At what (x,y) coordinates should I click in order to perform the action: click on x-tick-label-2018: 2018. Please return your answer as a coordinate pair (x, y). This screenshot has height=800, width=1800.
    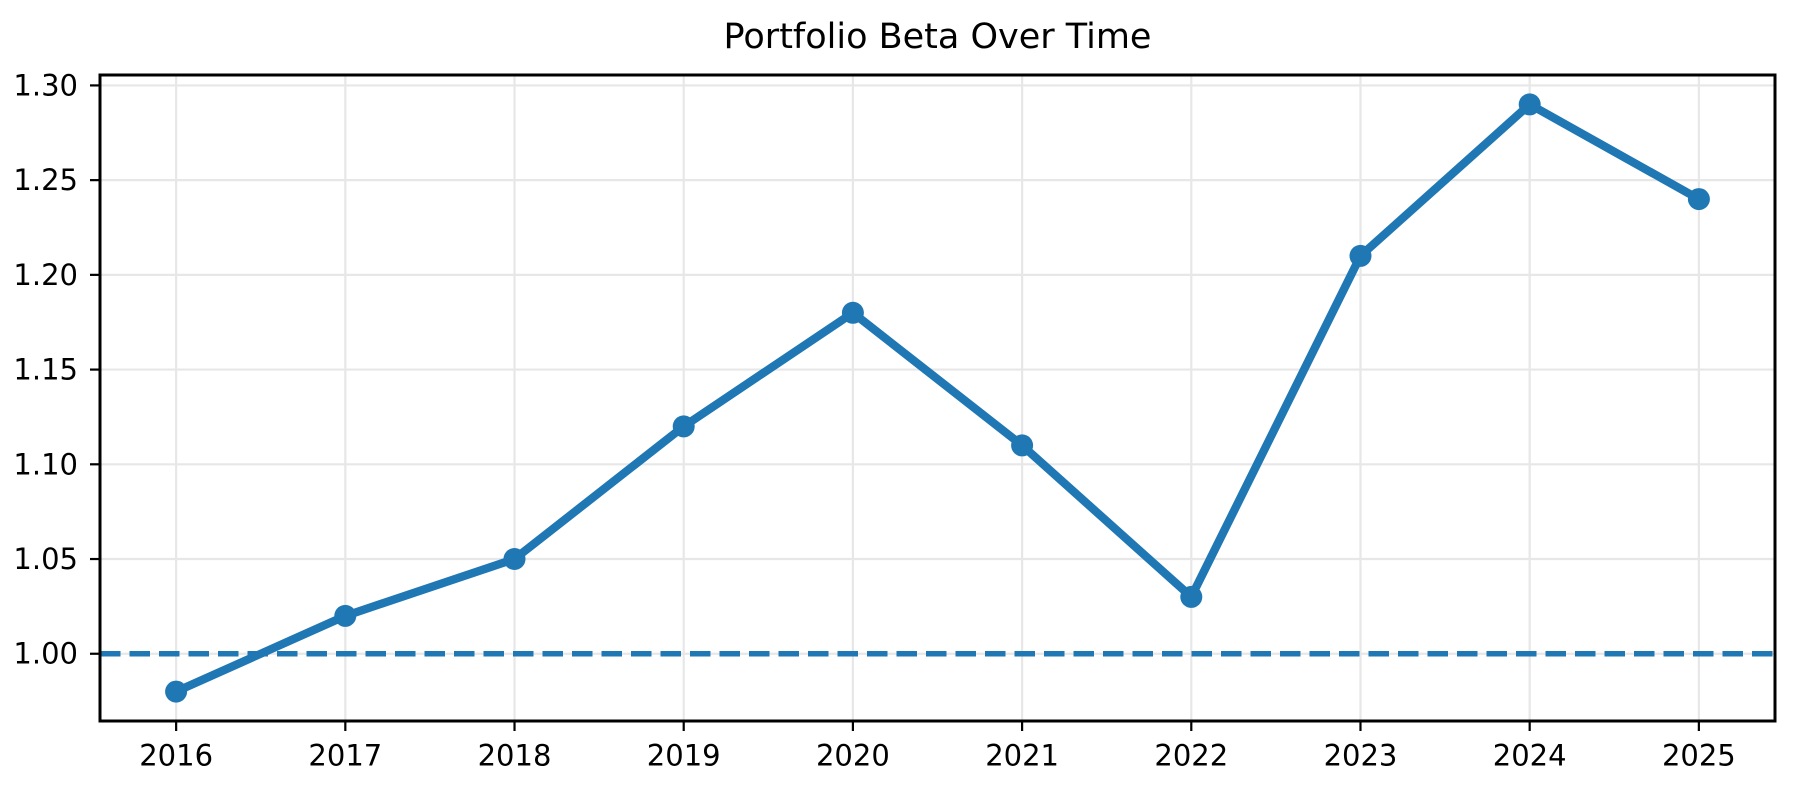
    Looking at the image, I should click on (515, 756).